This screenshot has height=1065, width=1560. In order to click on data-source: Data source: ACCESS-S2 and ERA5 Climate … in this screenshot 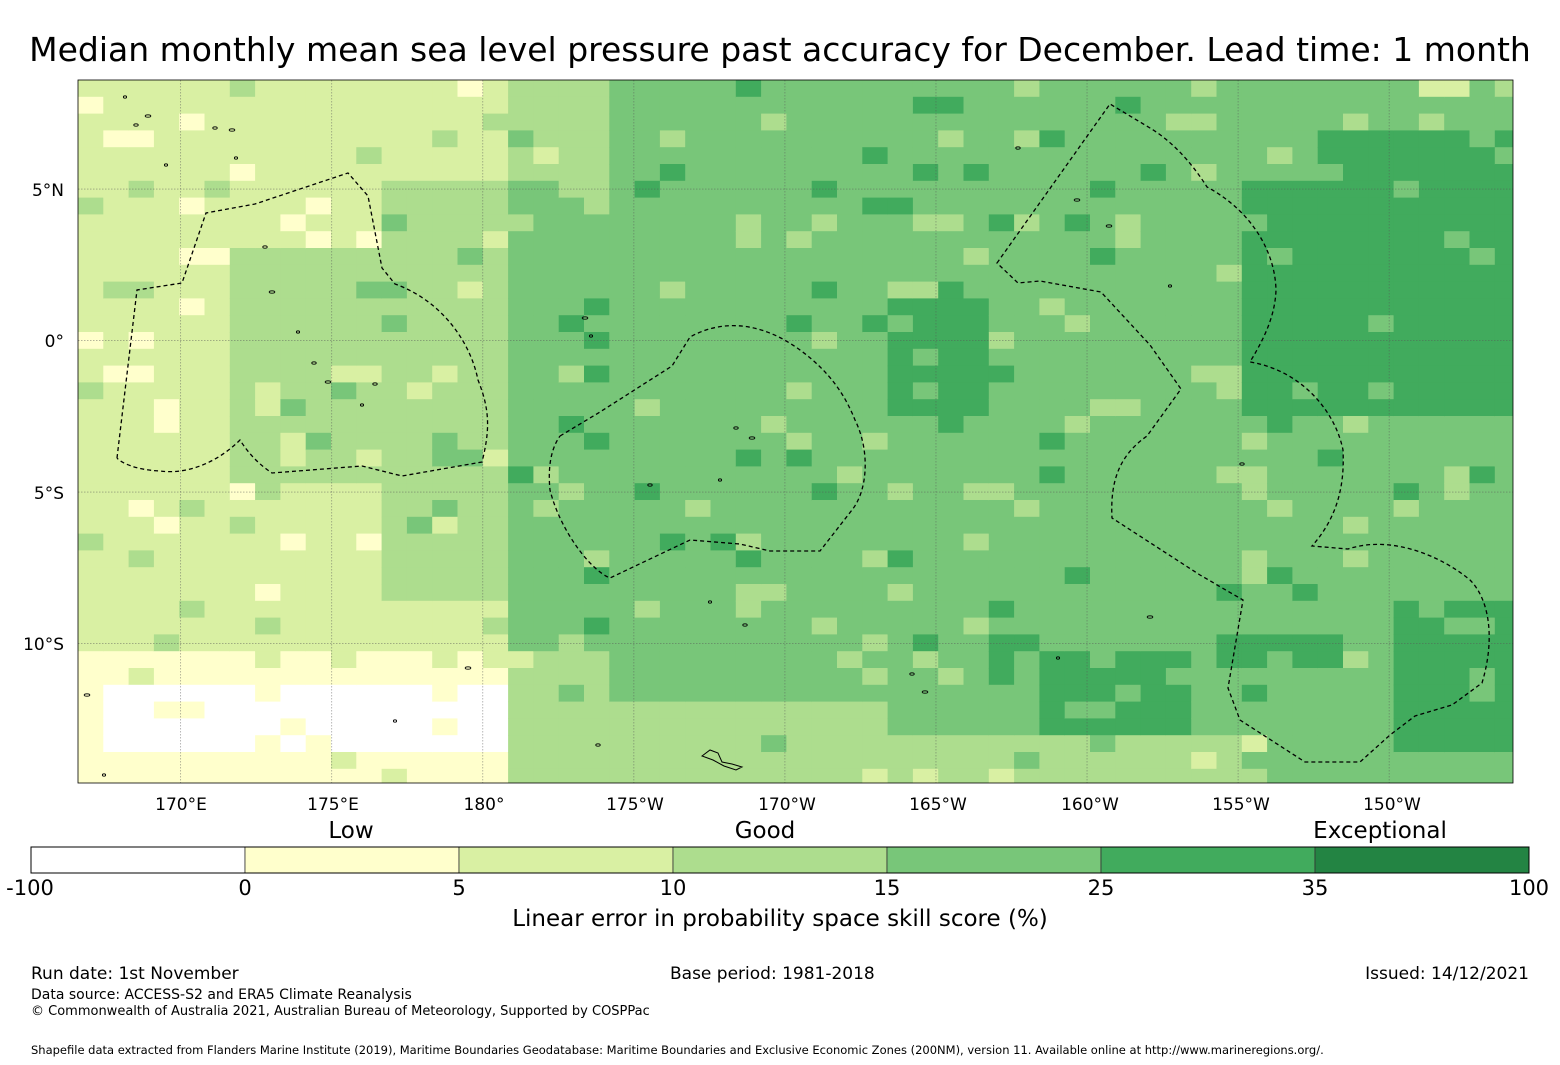, I will do `click(221, 995)`.